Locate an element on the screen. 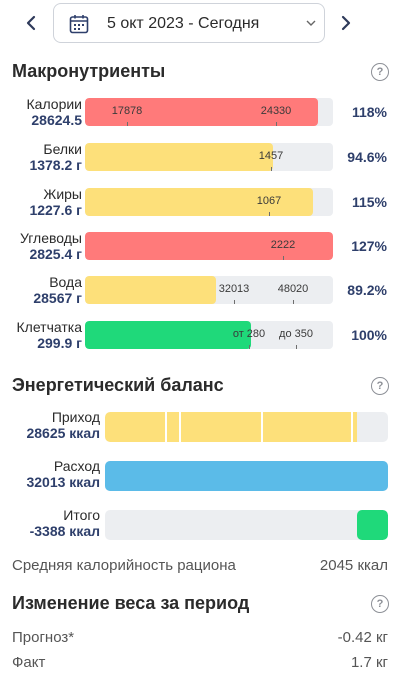  macro-row: Клетчатка 299.9 г от 280 до 350 100% is located at coordinates (200, 339).